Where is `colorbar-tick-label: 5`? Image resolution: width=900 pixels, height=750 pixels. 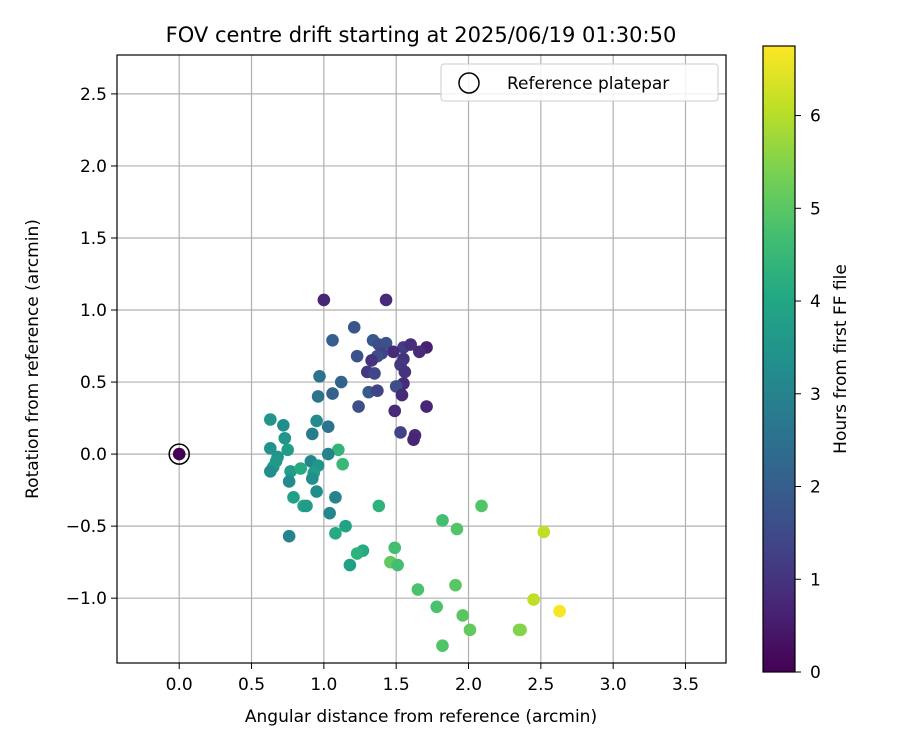
colorbar-tick-label: 5 is located at coordinates (815, 209).